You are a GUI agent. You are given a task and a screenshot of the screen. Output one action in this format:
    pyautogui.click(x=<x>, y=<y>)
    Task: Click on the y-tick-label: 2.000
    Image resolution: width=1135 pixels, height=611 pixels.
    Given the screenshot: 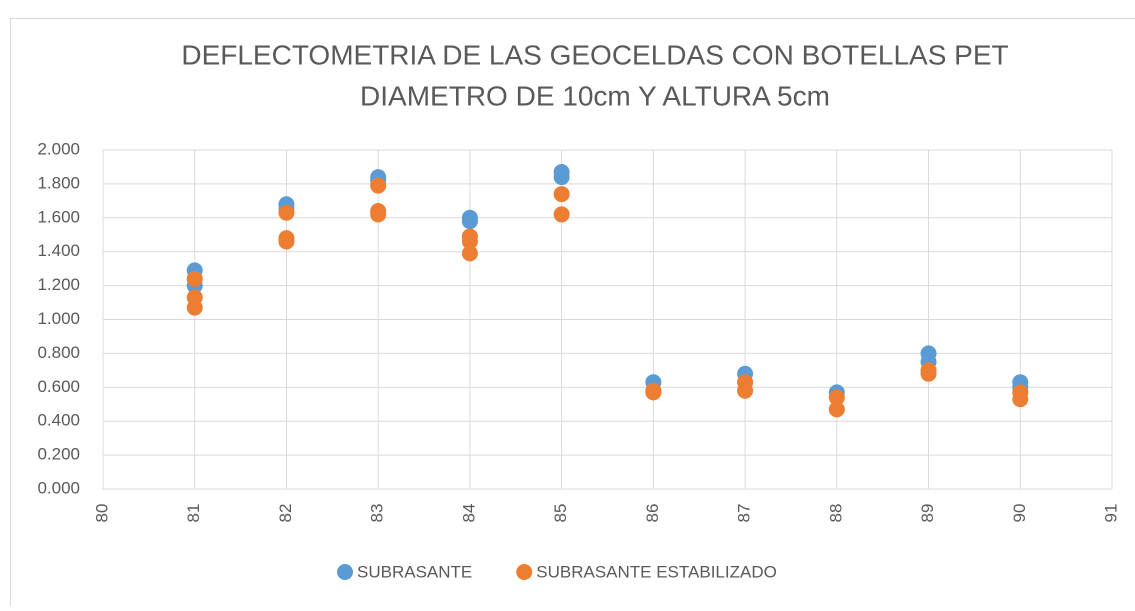 What is the action you would take?
    pyautogui.click(x=58, y=148)
    